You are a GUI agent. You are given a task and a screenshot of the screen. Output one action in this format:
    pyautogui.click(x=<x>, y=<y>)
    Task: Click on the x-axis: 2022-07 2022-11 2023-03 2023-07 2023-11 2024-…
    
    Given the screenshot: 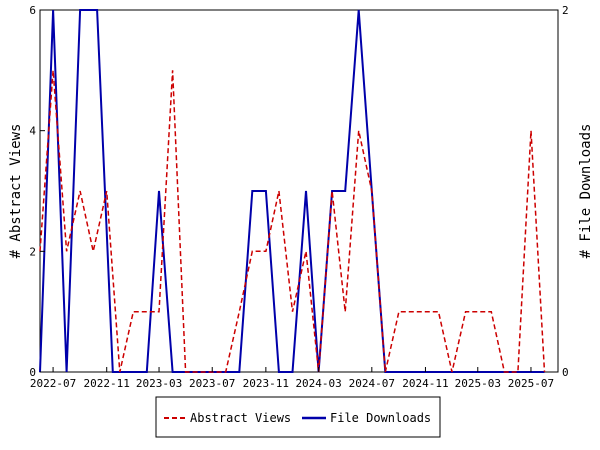 What is the action you would take?
    pyautogui.click(x=292, y=378)
    